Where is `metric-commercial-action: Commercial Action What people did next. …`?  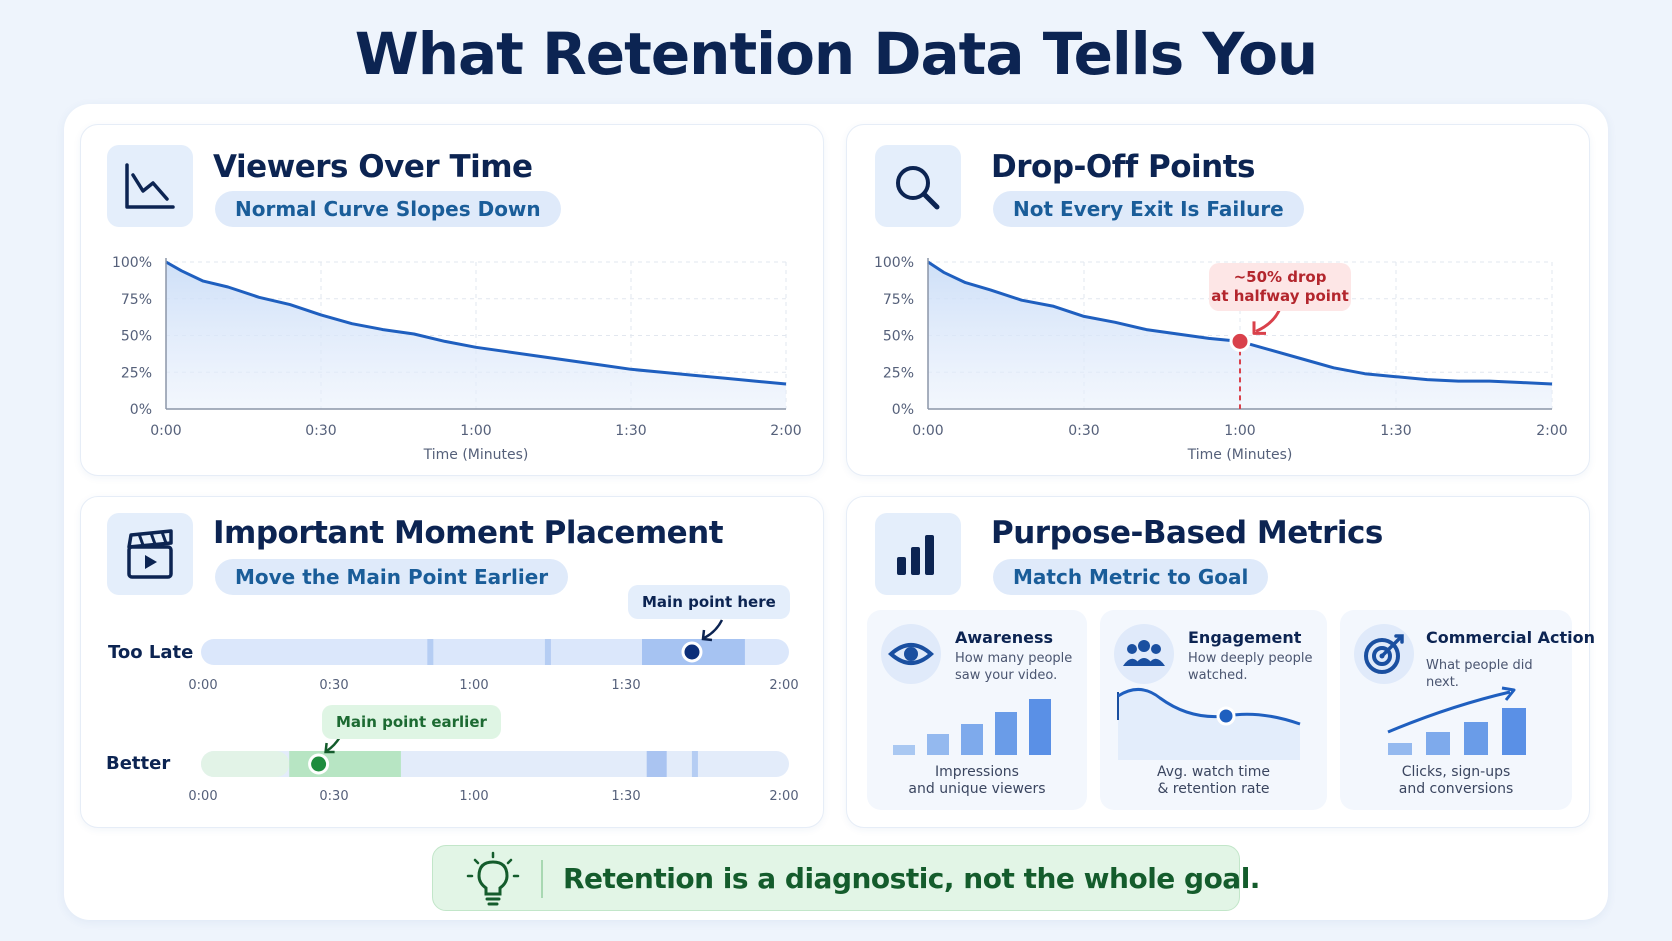 metric-commercial-action: Commercial Action What people did next. … is located at coordinates (1467, 710).